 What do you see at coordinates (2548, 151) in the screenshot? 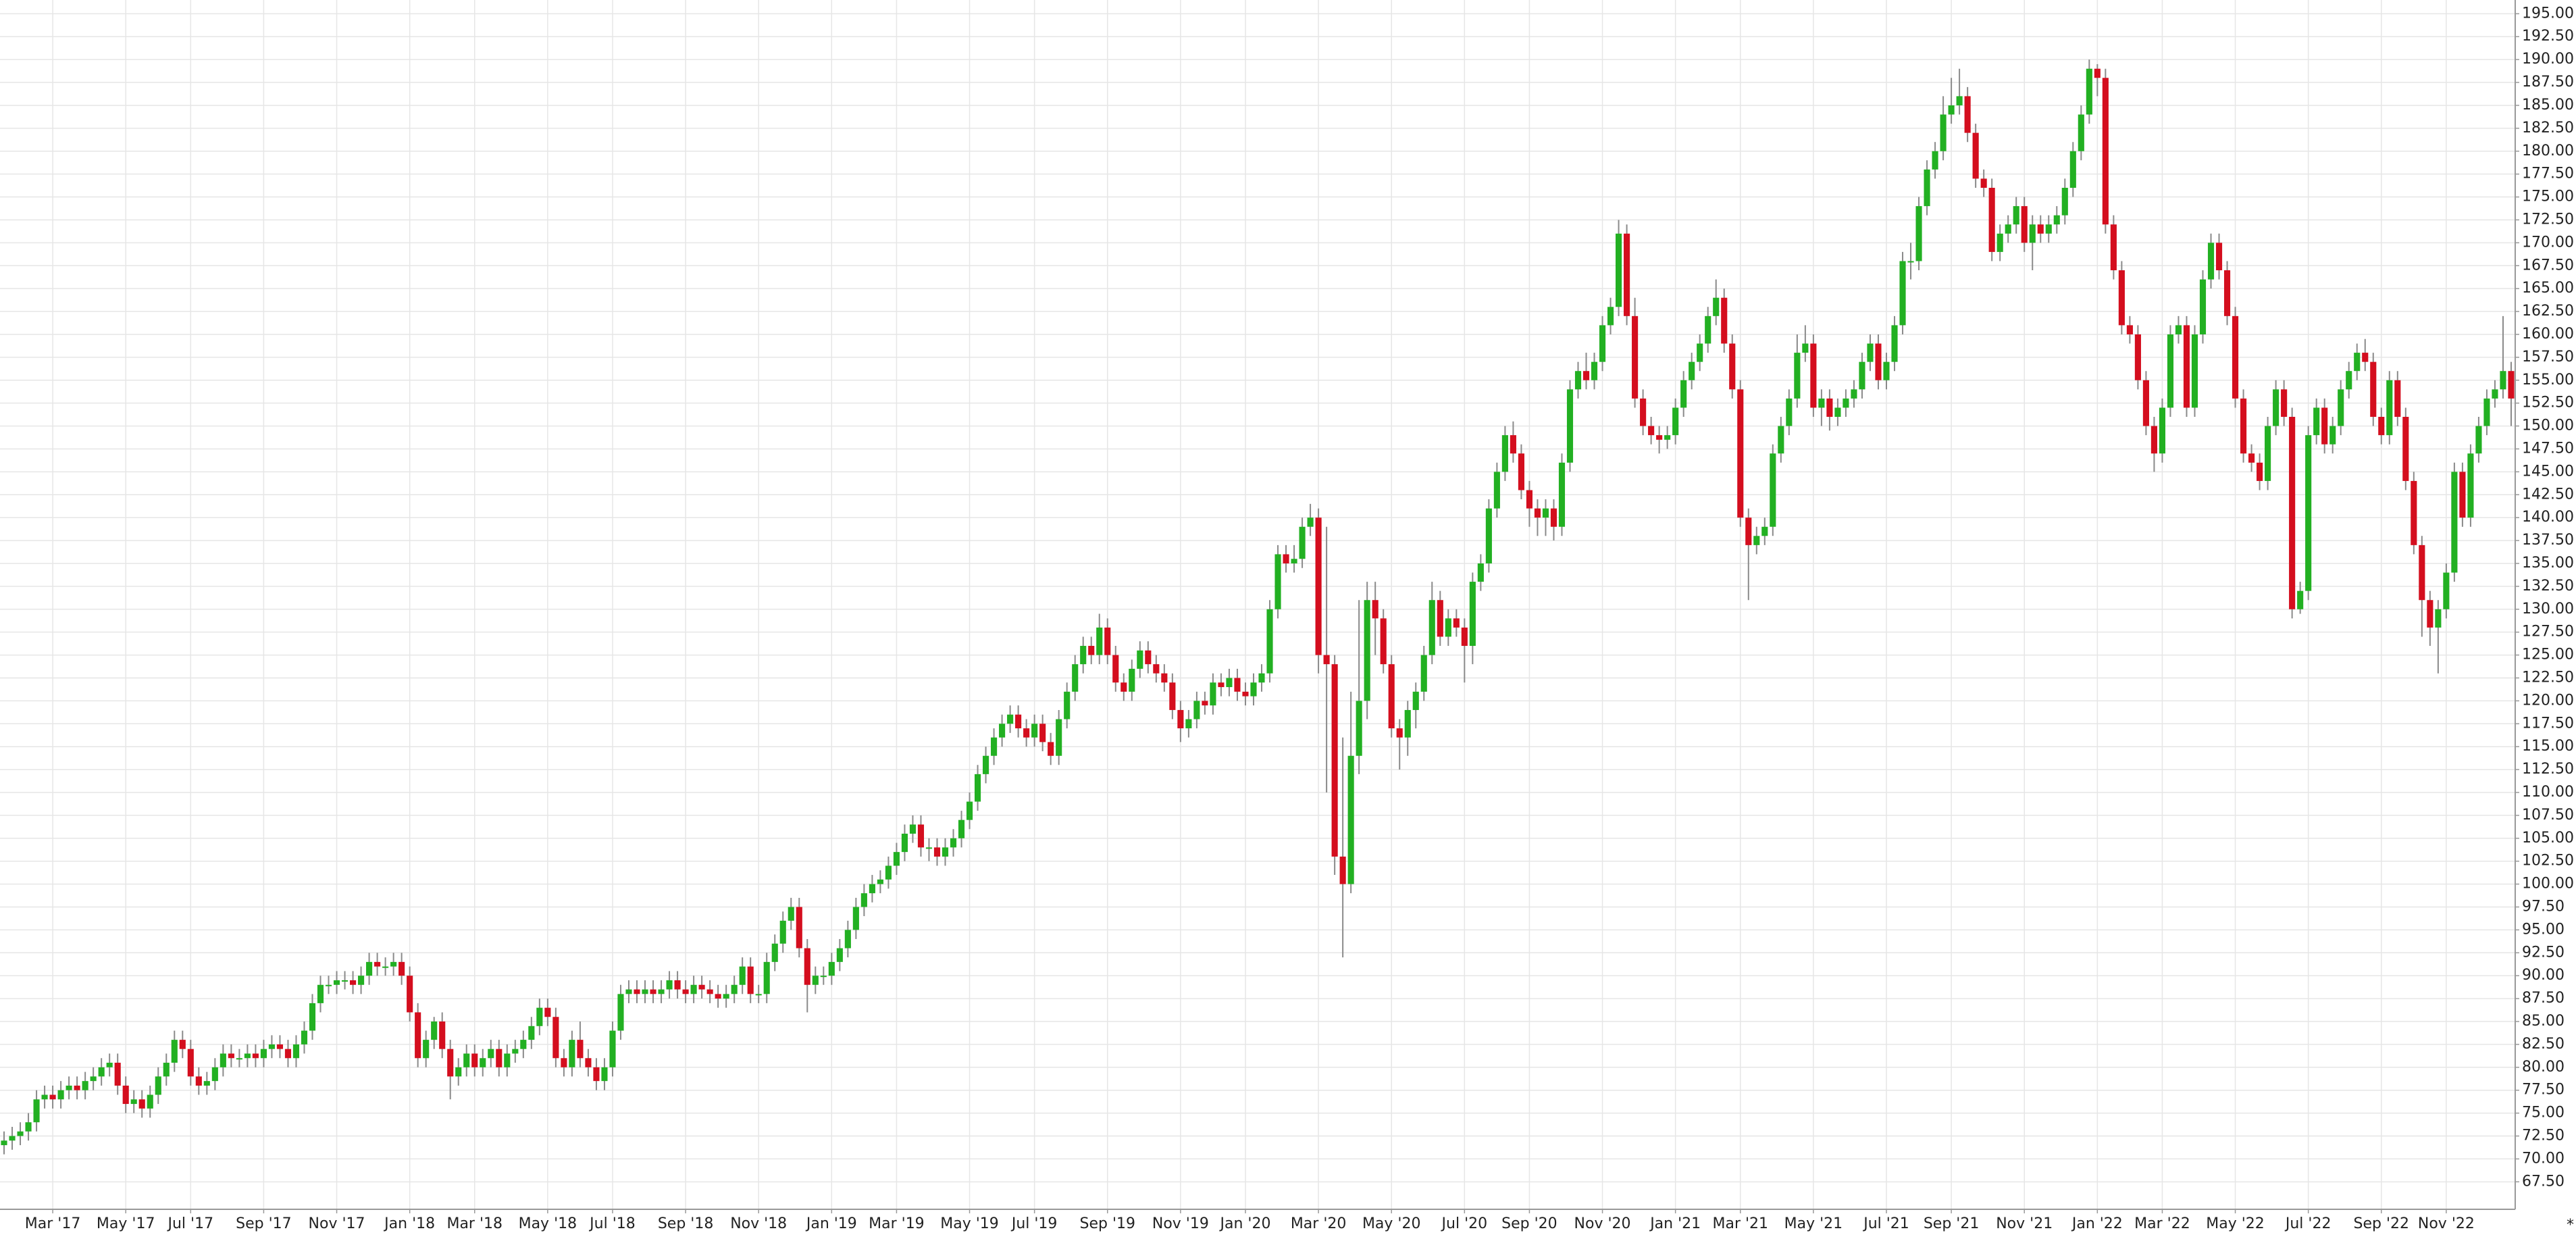
I see `y-tick-label: 180.00` at bounding box center [2548, 151].